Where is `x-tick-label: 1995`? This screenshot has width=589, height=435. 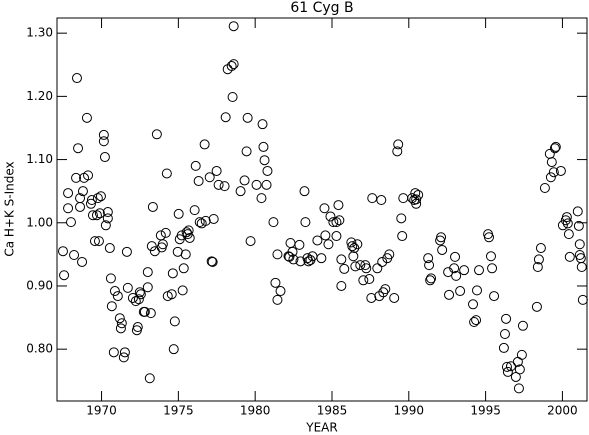 x-tick-label: 1995 is located at coordinates (485, 411).